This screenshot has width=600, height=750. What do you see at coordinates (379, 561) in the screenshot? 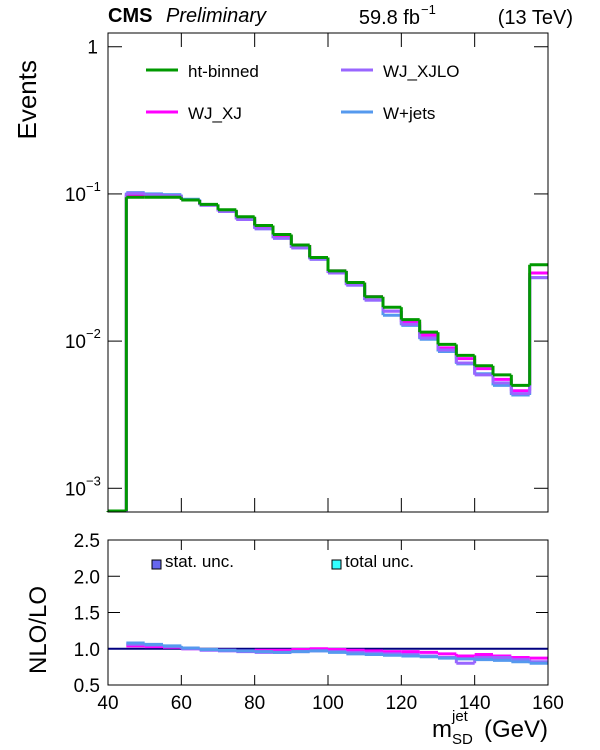
I see `ratio-legend-label: total unc.` at bounding box center [379, 561].